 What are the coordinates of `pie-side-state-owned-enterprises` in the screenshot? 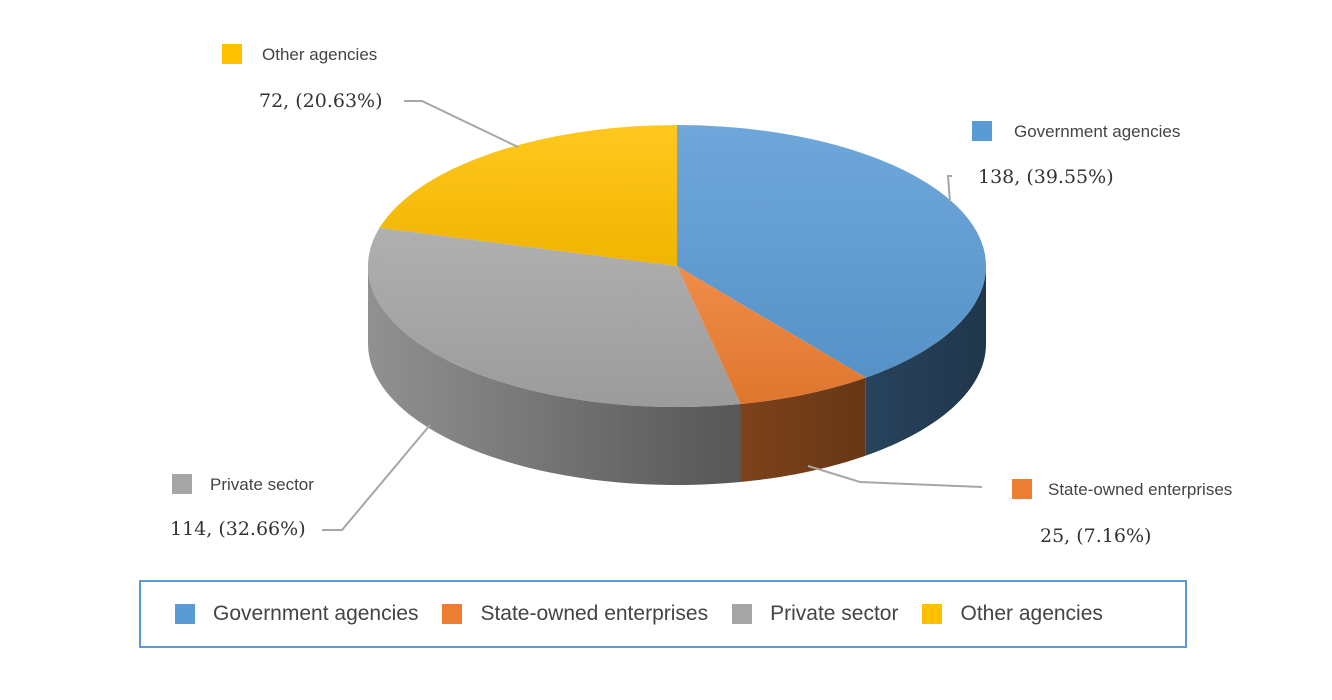 It's located at (803, 429).